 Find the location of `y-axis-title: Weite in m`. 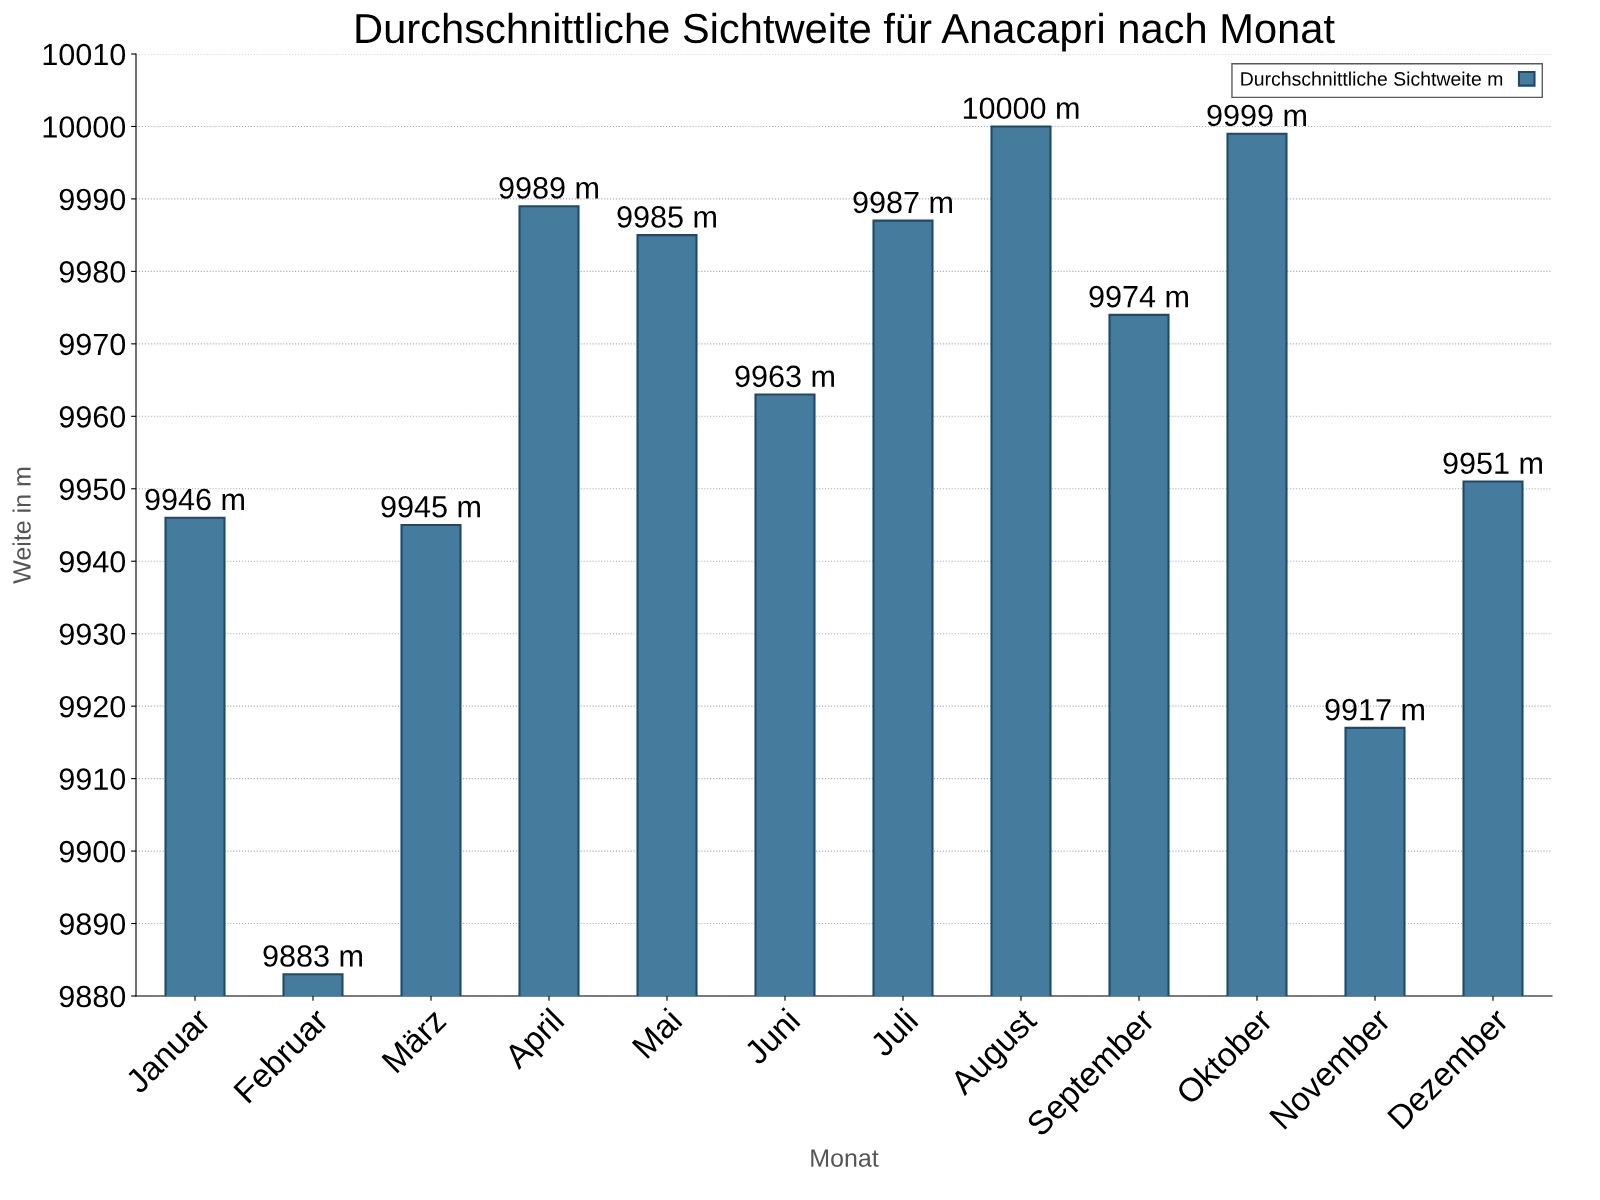

y-axis-title: Weite in m is located at coordinates (21, 525).